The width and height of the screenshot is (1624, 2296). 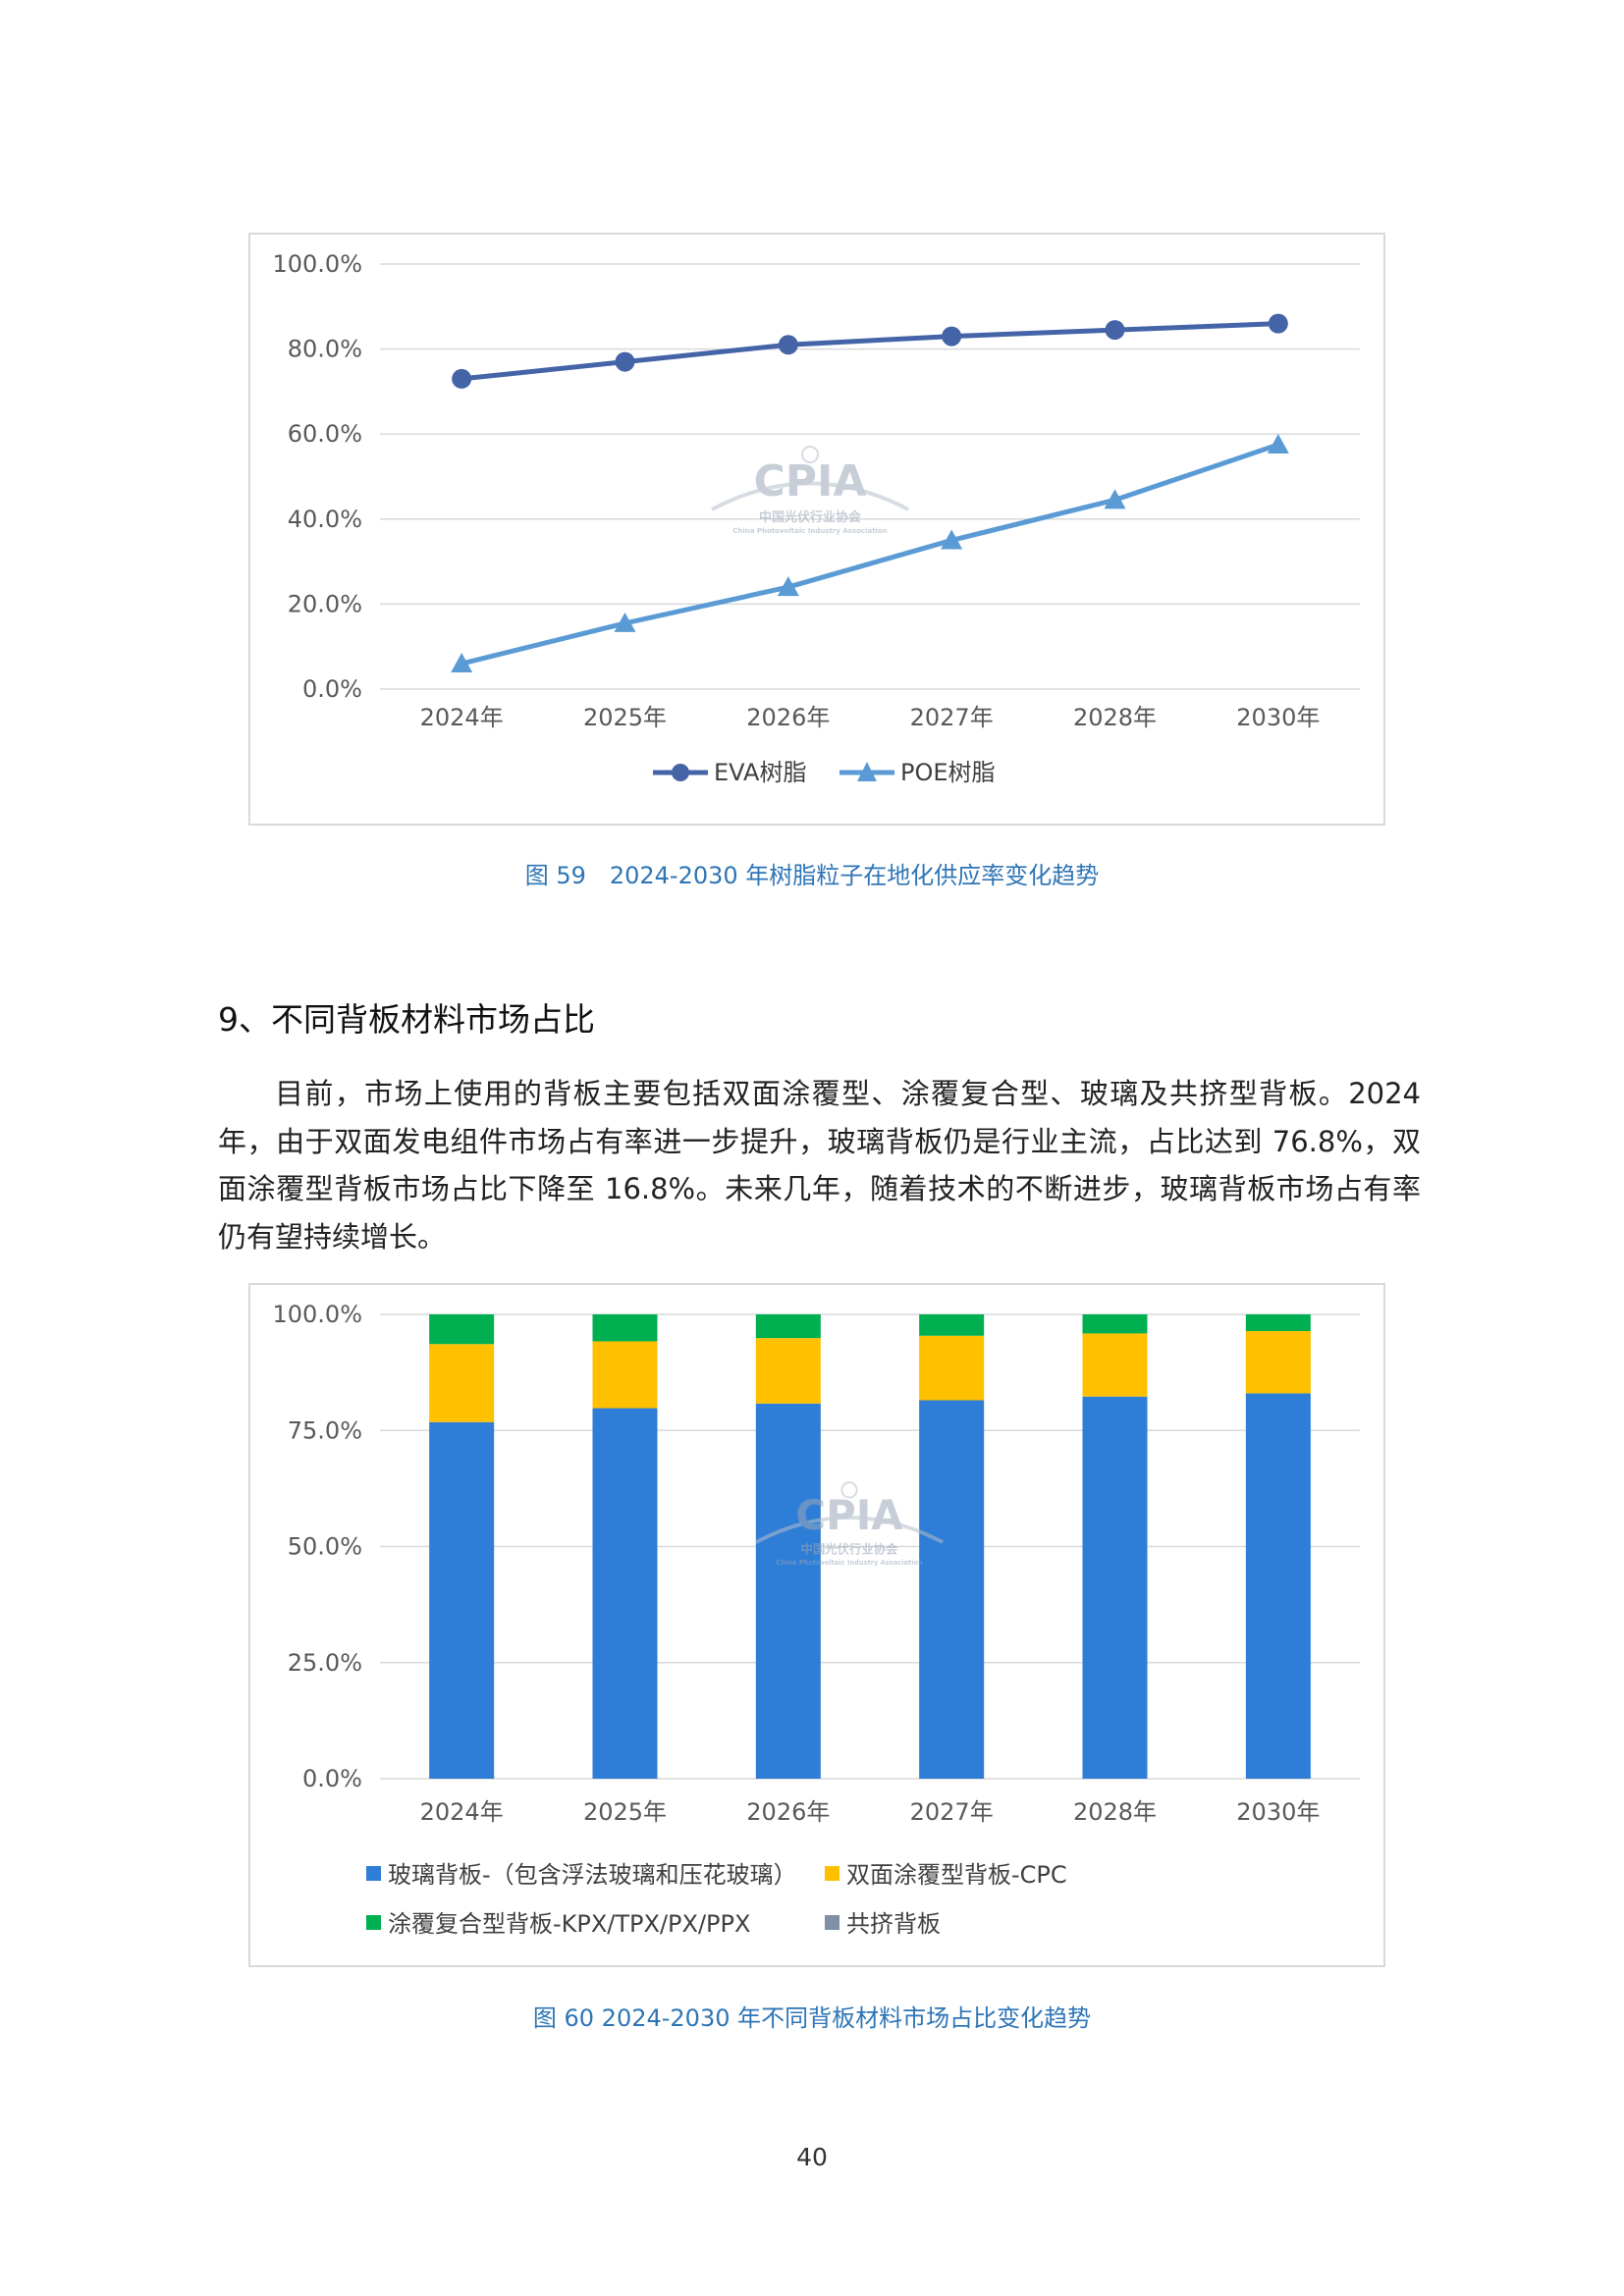 What do you see at coordinates (325, 519) in the screenshot?
I see `y-tick-label: 40.0%` at bounding box center [325, 519].